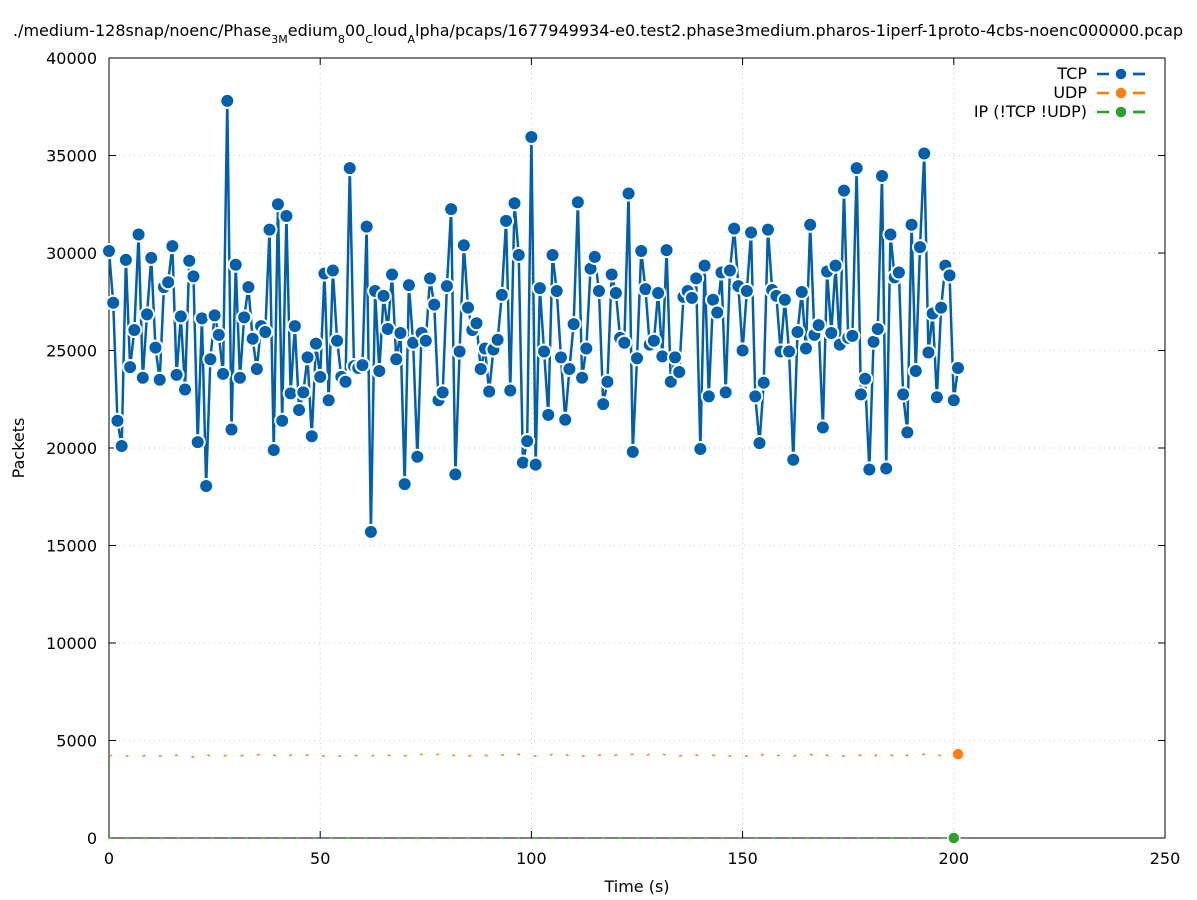 The height and width of the screenshot is (900, 1197). I want to click on x-axis-title: Time (s), so click(636, 886).